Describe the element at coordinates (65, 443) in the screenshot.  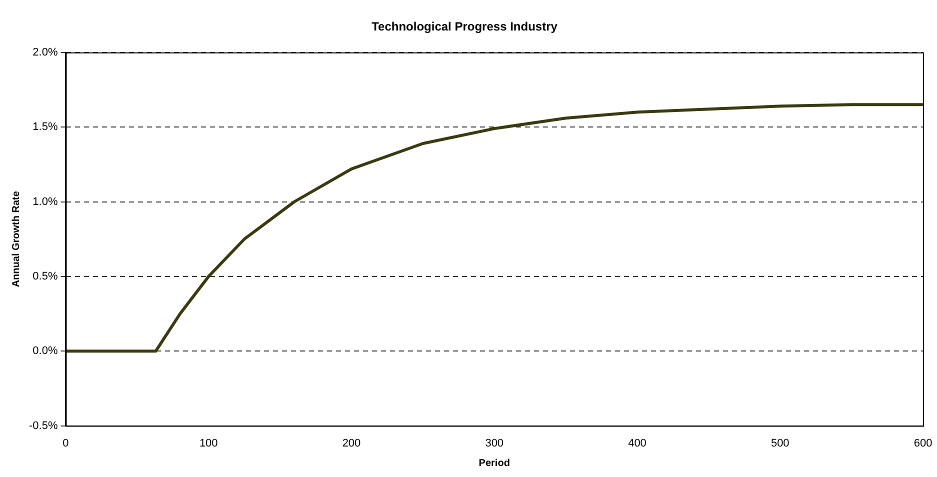
I see `x-tick-label: 0` at that location.